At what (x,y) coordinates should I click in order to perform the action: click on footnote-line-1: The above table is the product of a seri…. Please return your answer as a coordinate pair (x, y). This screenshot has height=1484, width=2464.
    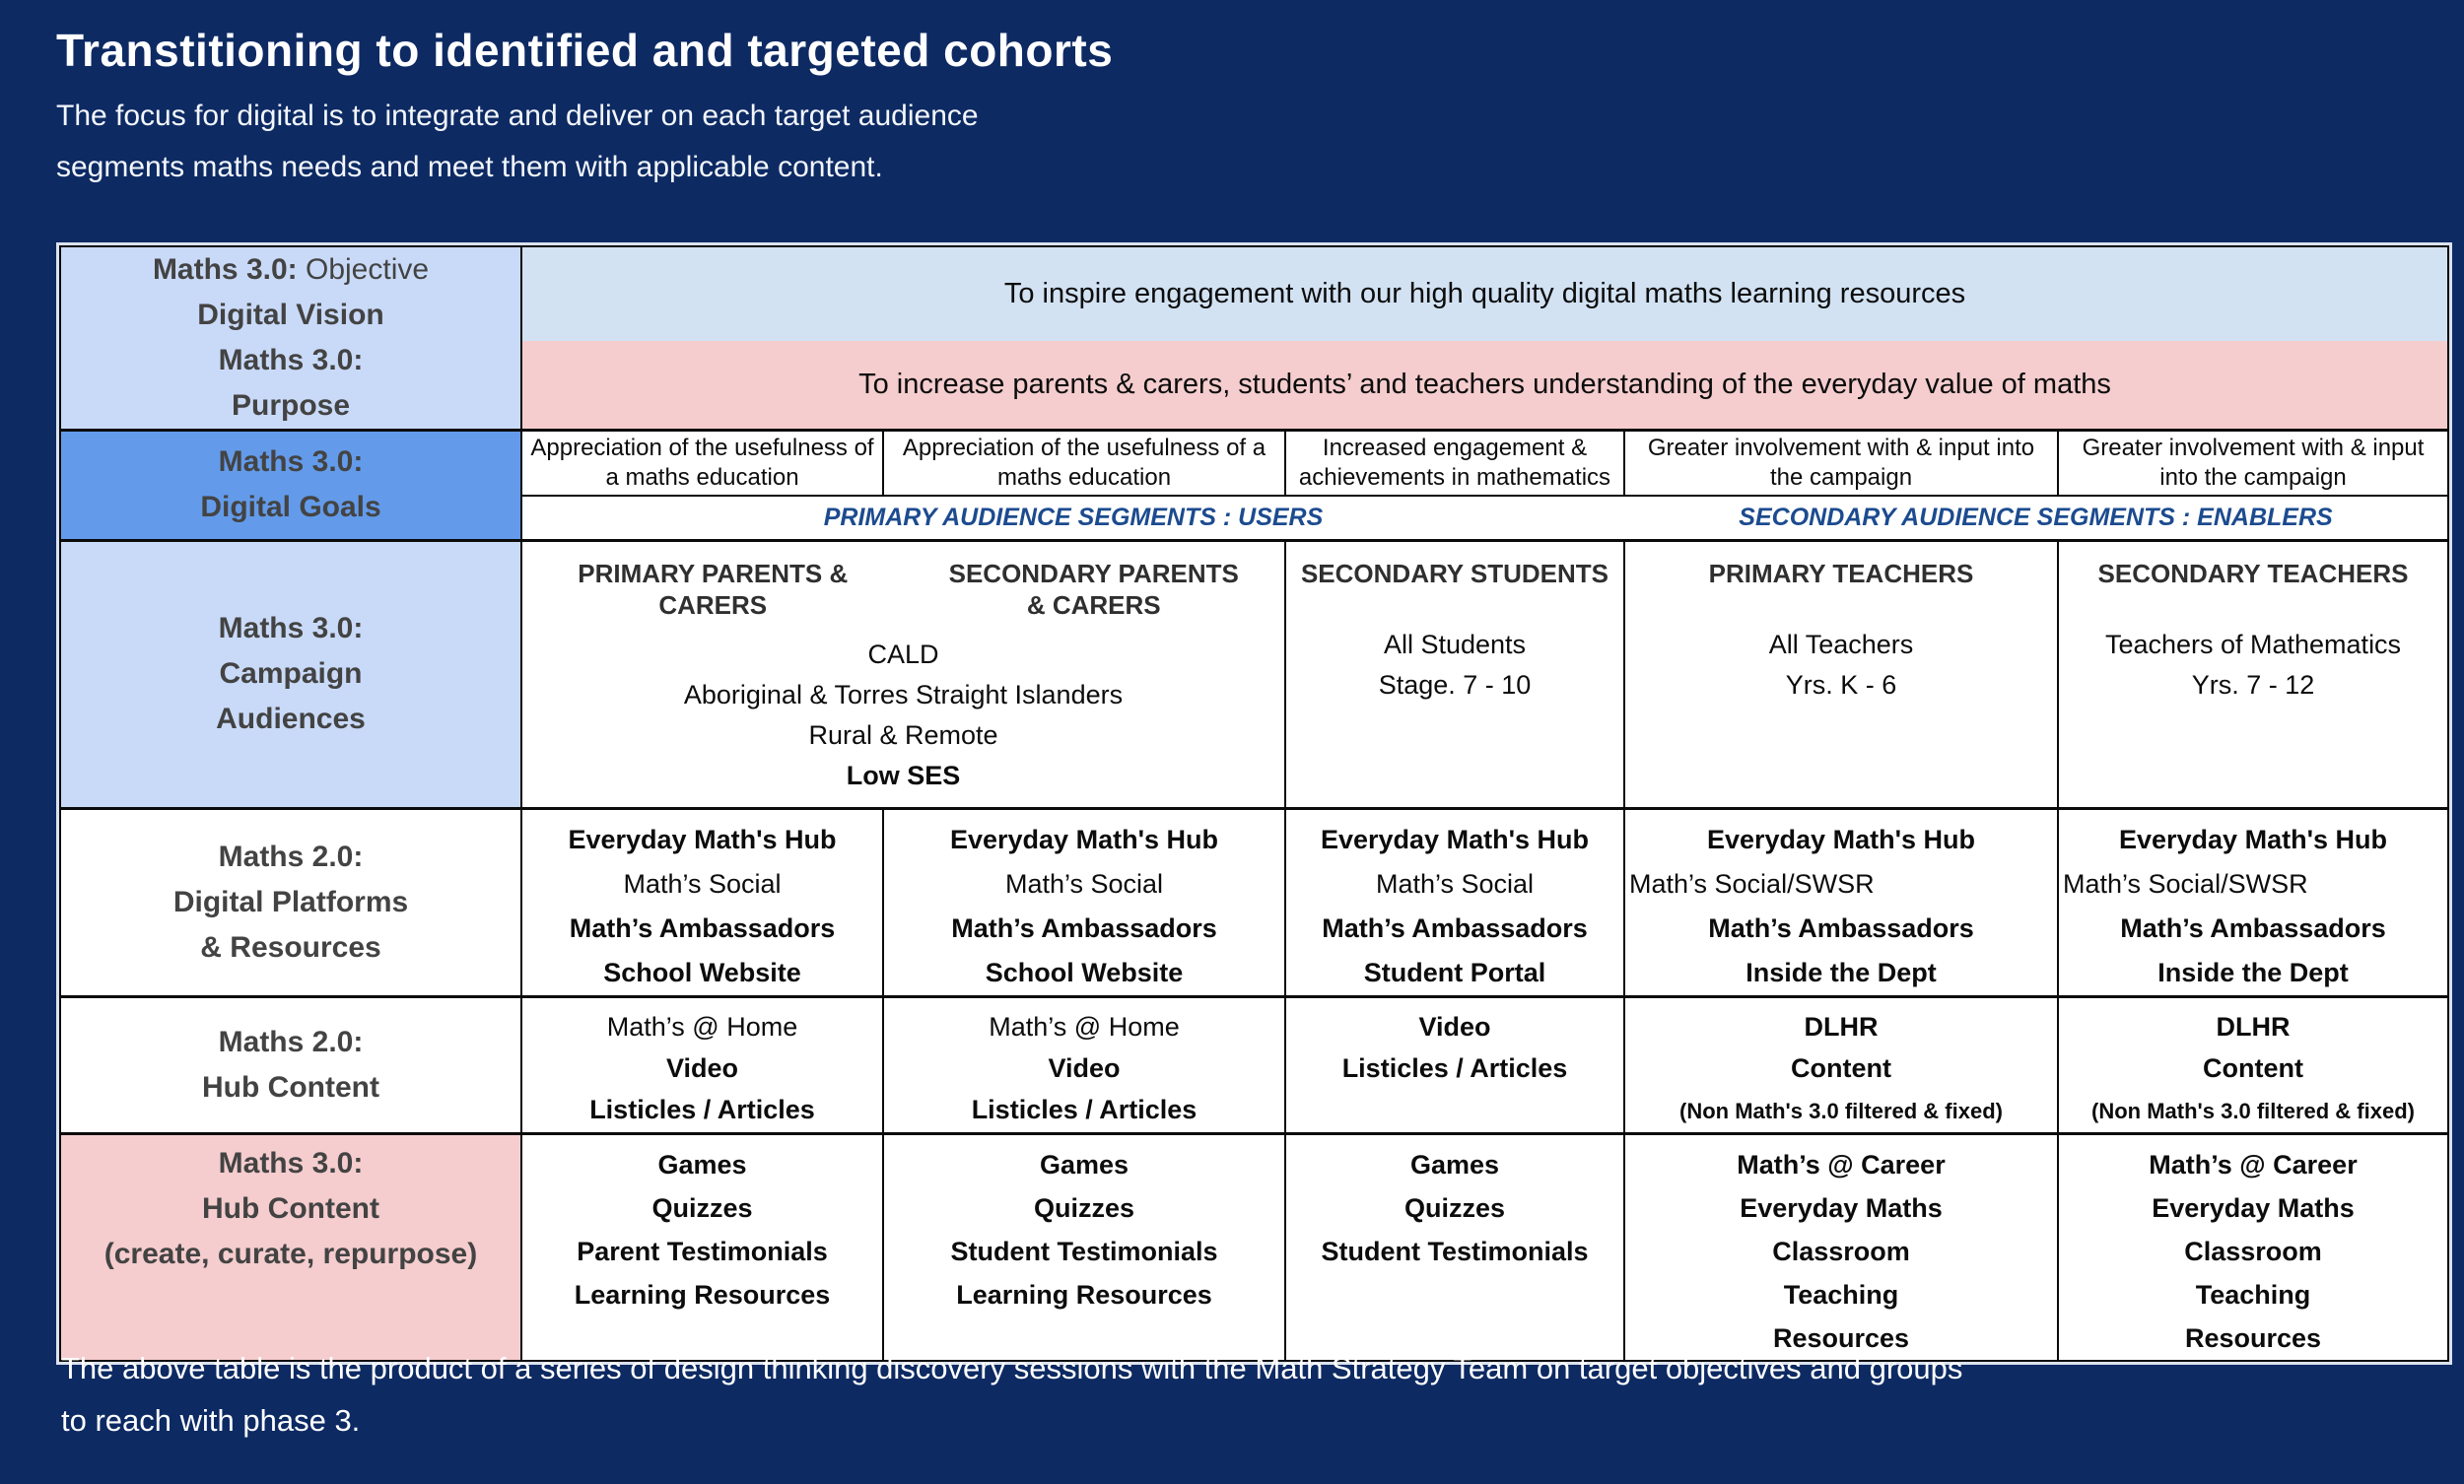
    Looking at the image, I should click on (1012, 1368).